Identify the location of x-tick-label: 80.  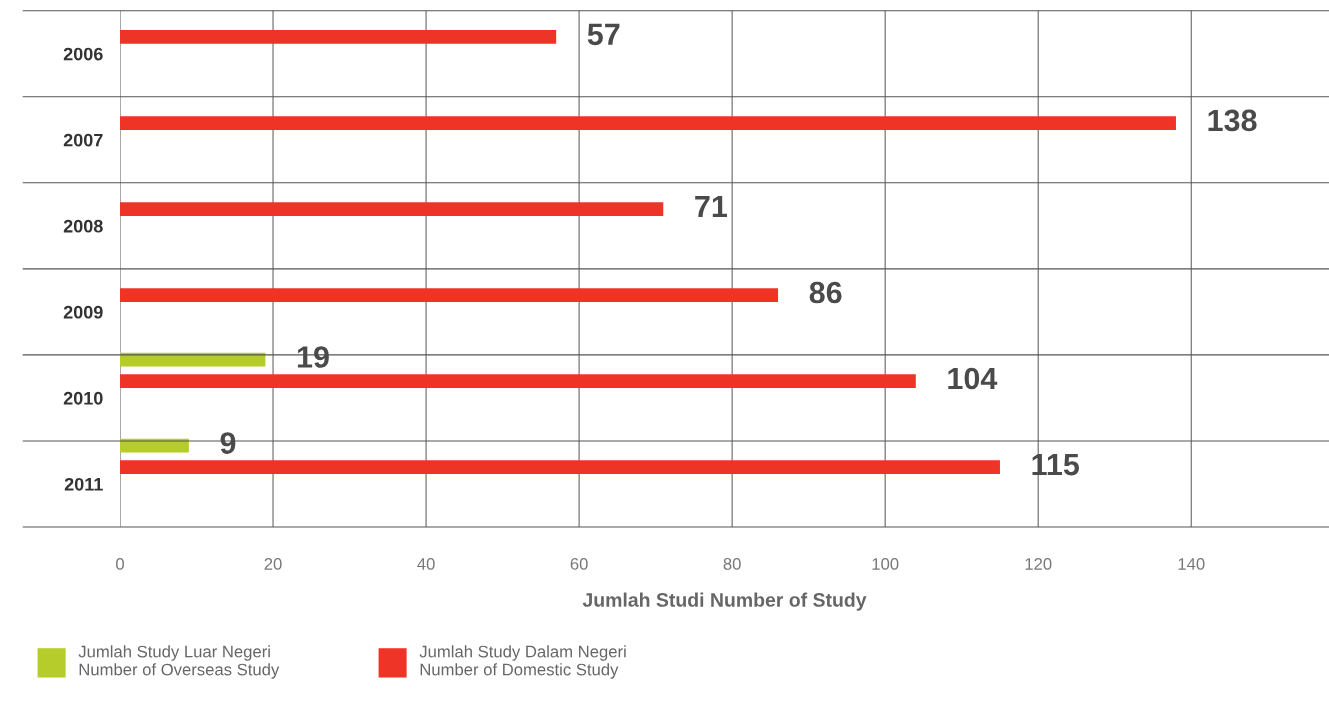
(732, 564).